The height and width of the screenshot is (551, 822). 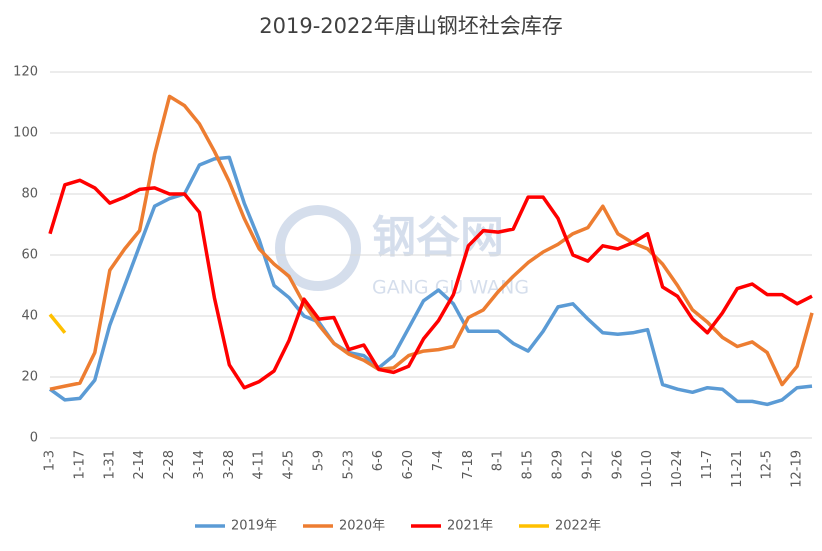 I want to click on x-tick-label: 11-21, so click(x=737, y=469).